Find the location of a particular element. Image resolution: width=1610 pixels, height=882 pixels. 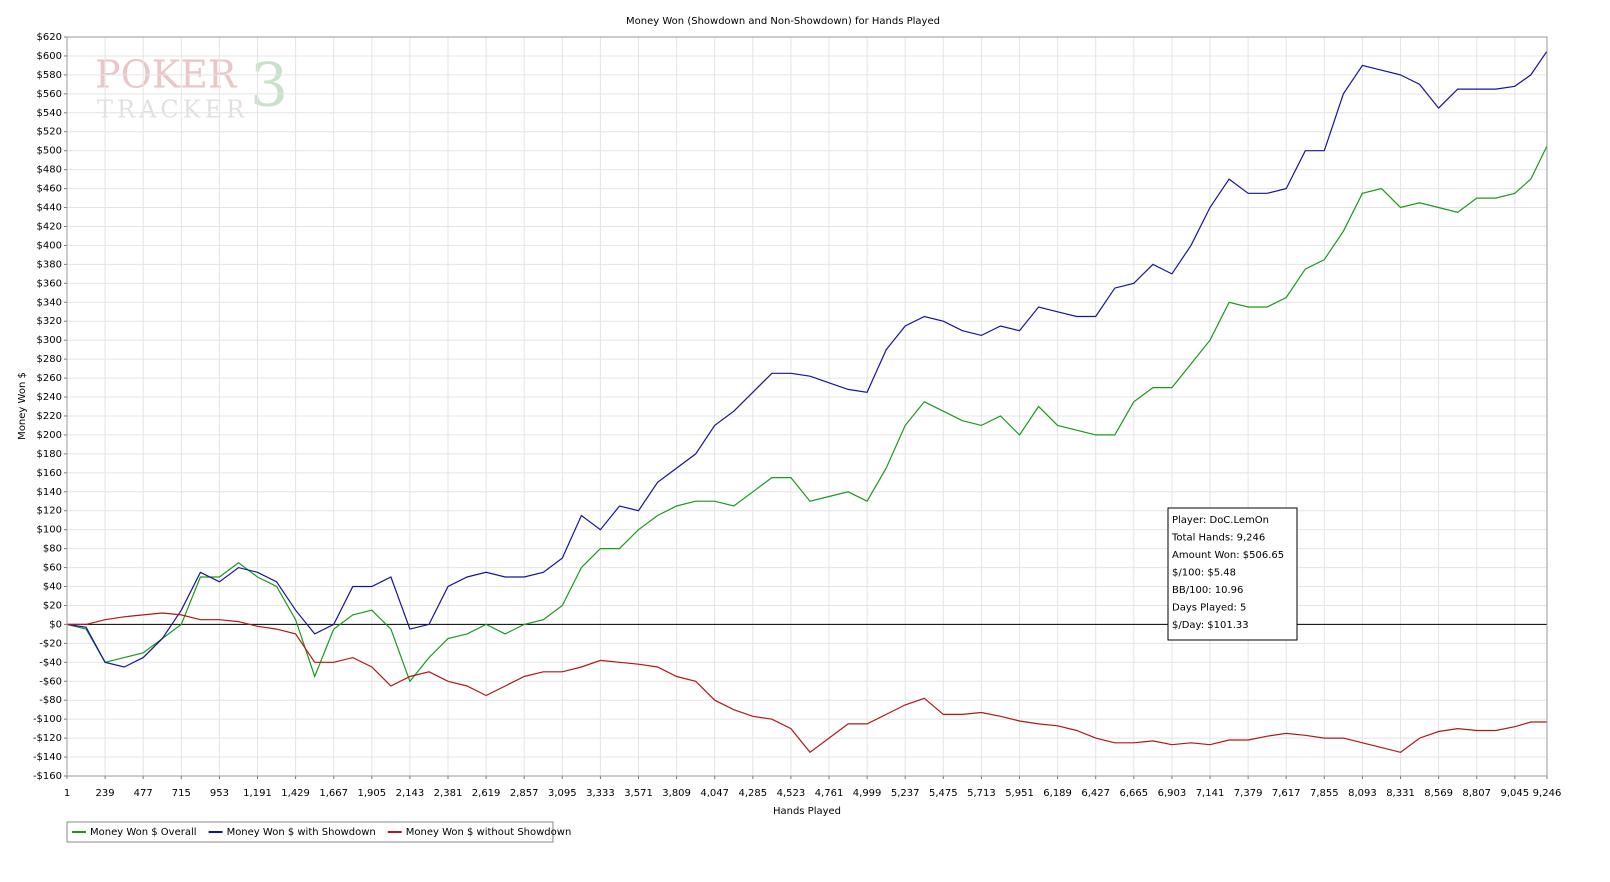

y-tick-label: $0 is located at coordinates (55, 624).